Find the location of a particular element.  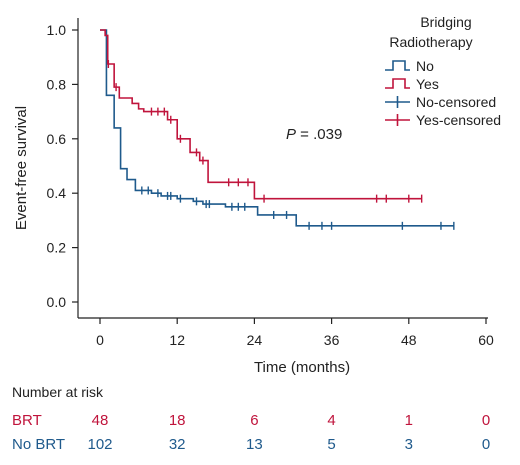

legend-item: No-censored is located at coordinates (440, 102).